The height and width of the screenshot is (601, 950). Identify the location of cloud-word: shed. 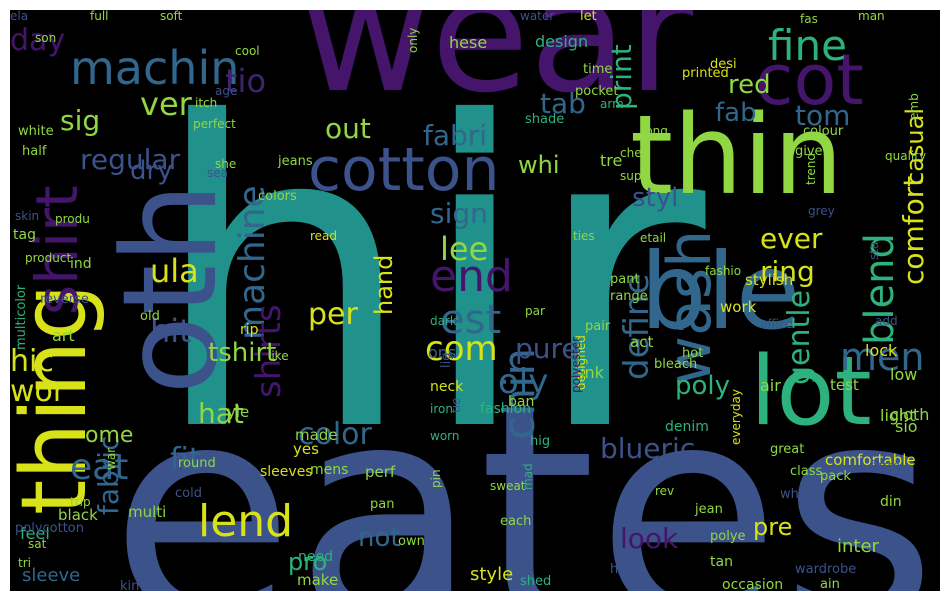
(536, 581).